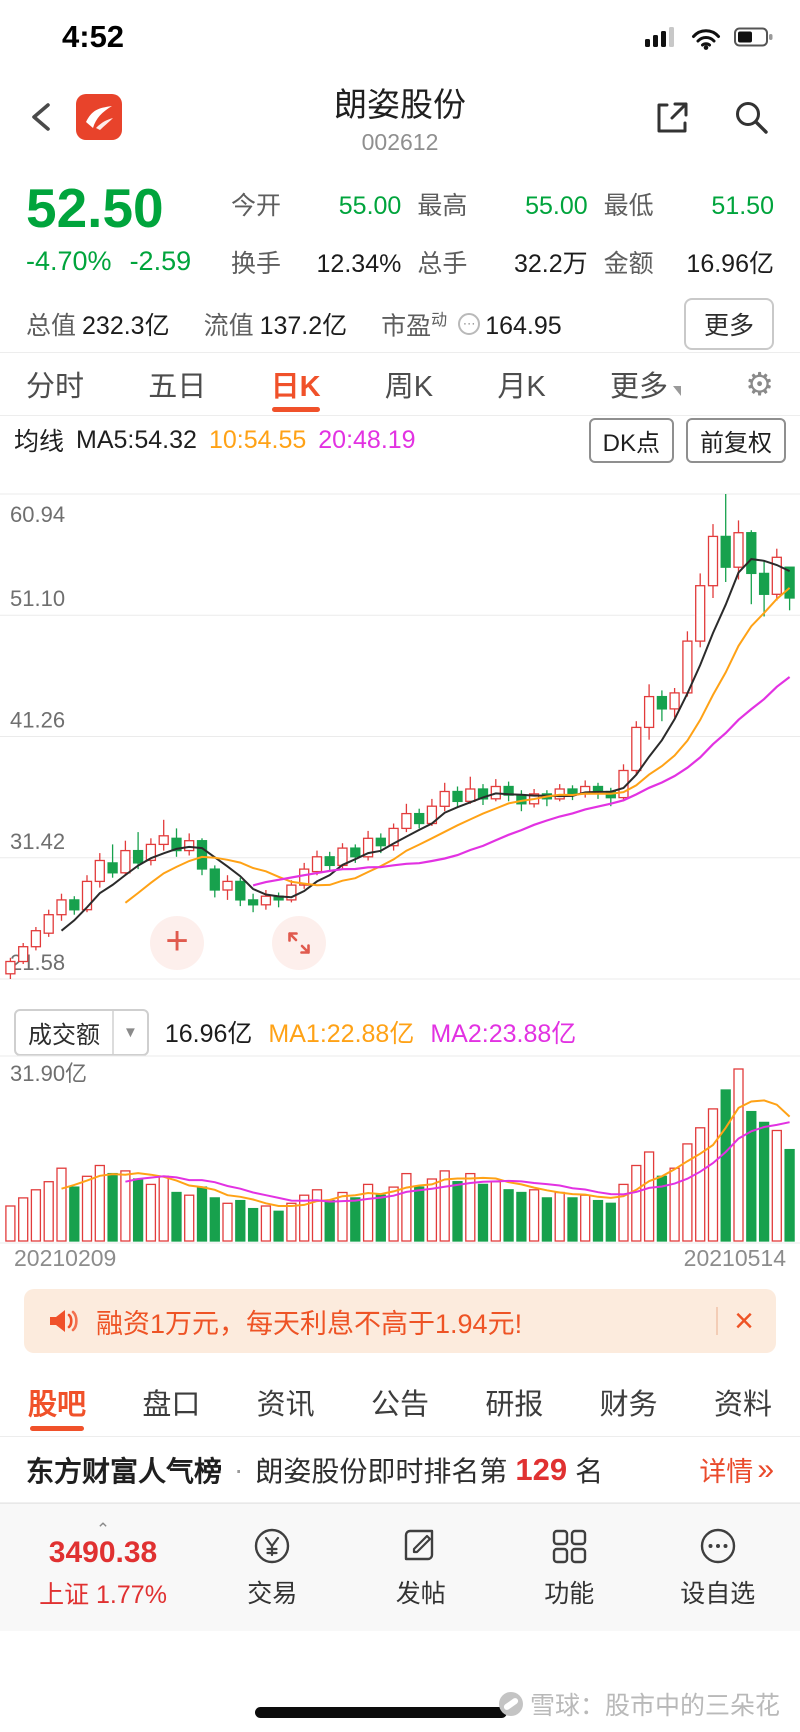  I want to click on svg-text: 51.10, so click(37, 598).